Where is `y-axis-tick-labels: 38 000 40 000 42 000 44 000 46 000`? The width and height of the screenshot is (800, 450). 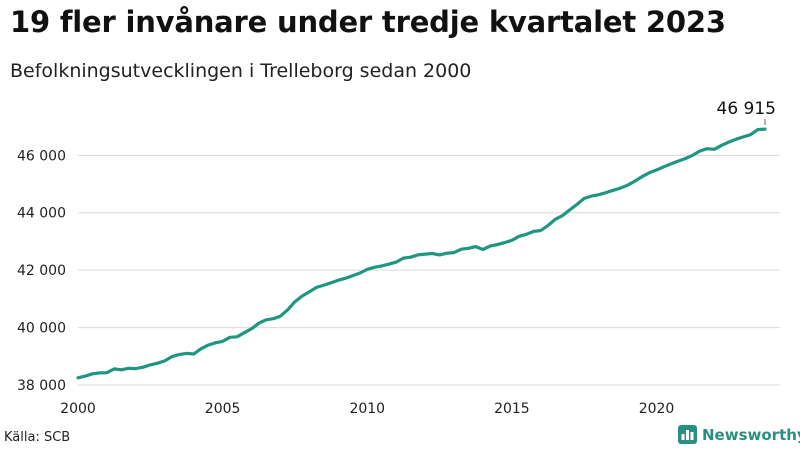 y-axis-tick-labels: 38 000 40 000 42 000 44 000 46 000 is located at coordinates (41, 271).